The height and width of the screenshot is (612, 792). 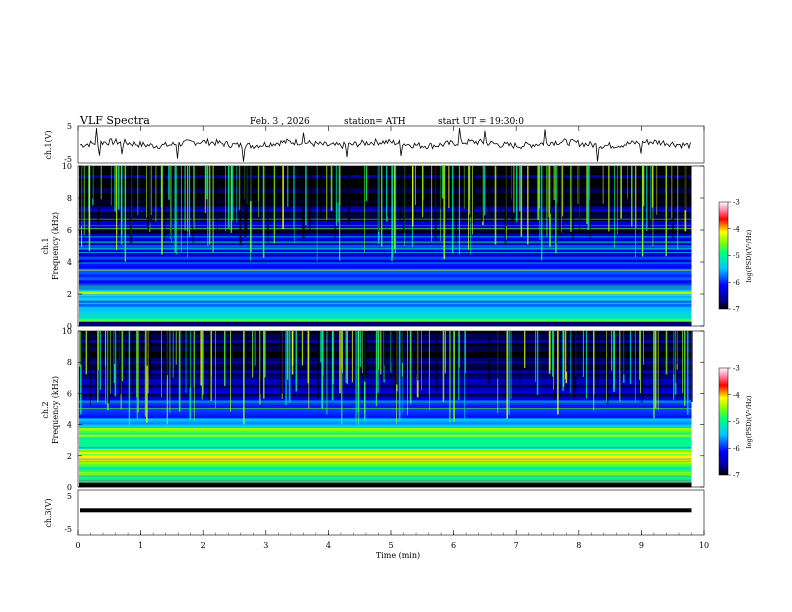 I want to click on colorbar-tick-label: -5, so click(x=736, y=256).